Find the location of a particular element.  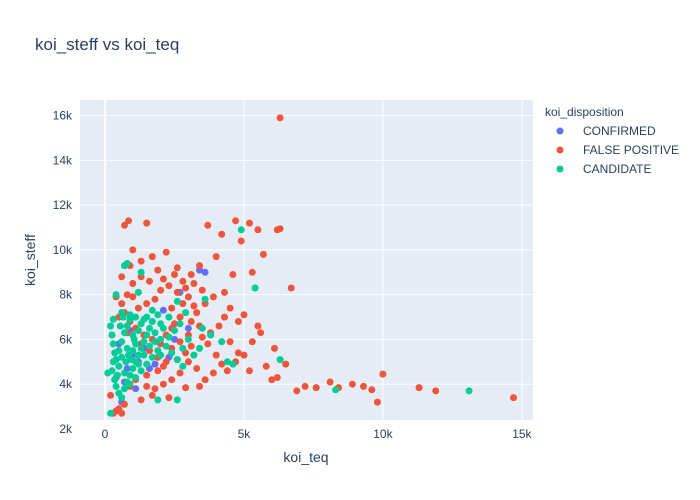

y-tick-label: 8k is located at coordinates (66, 295).